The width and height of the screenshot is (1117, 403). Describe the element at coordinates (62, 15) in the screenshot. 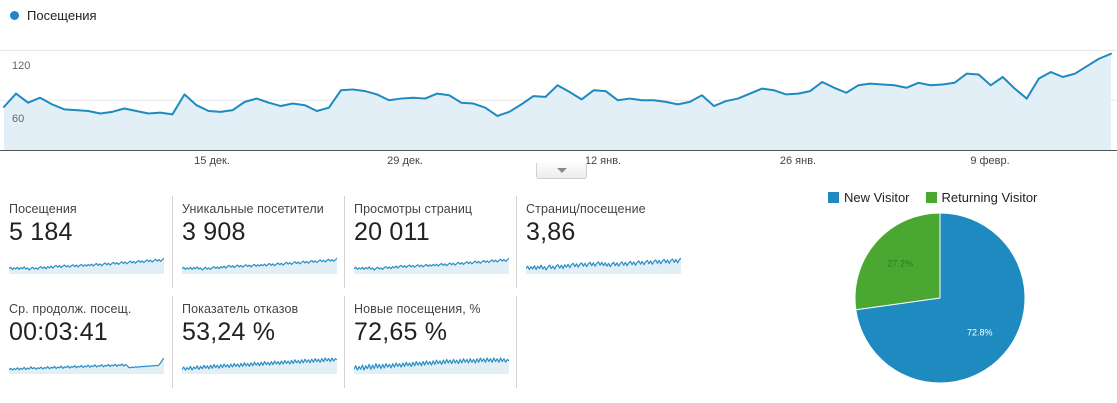

I see `chart-series-label: Посещения` at that location.